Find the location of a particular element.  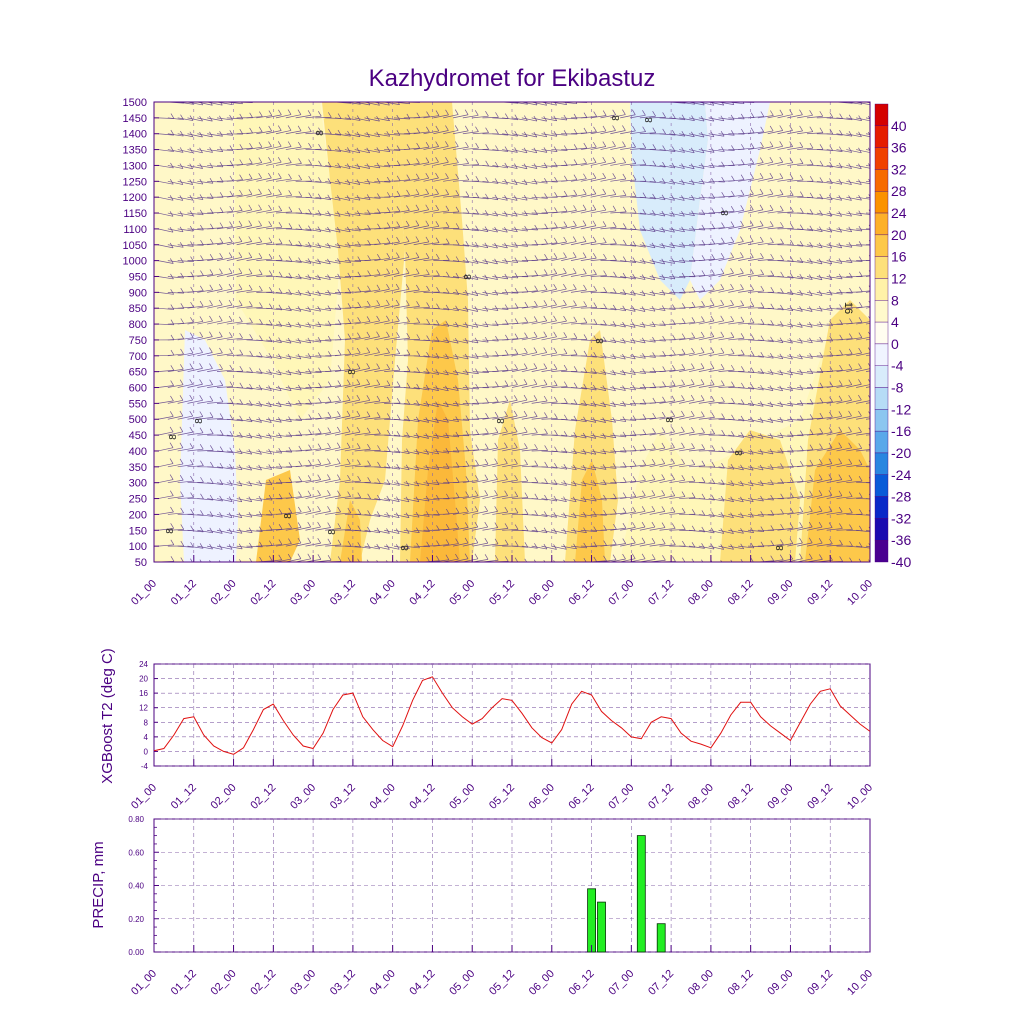

x-tick-label: 06_00 is located at coordinates (542, 797).